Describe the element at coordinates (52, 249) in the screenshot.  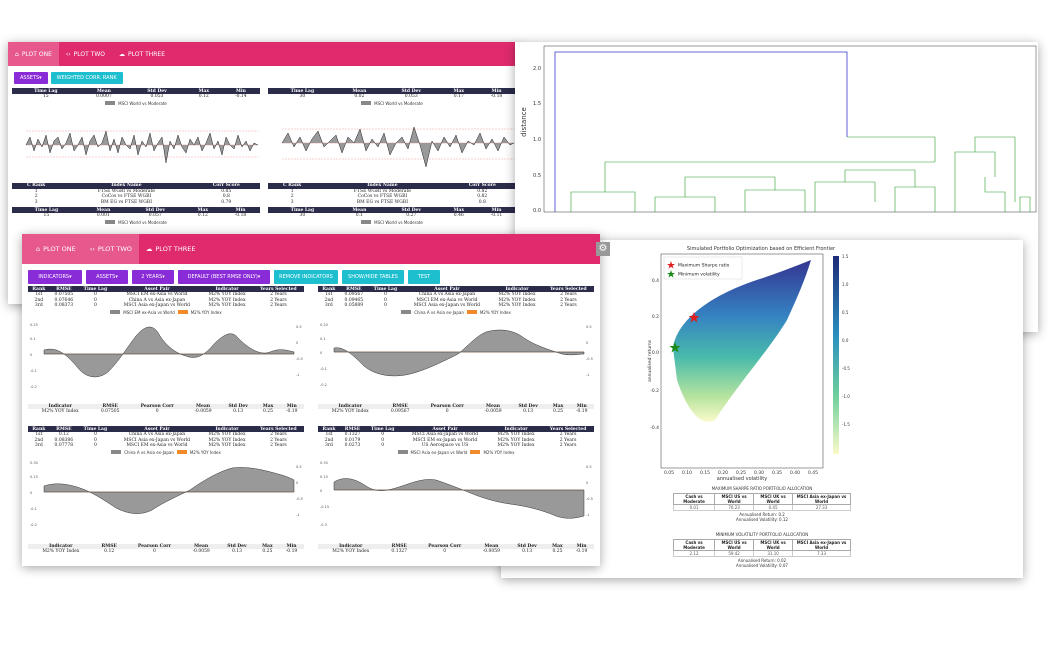
I see `front-tab-plot-one: ⌂ PLOT ONE` at that location.